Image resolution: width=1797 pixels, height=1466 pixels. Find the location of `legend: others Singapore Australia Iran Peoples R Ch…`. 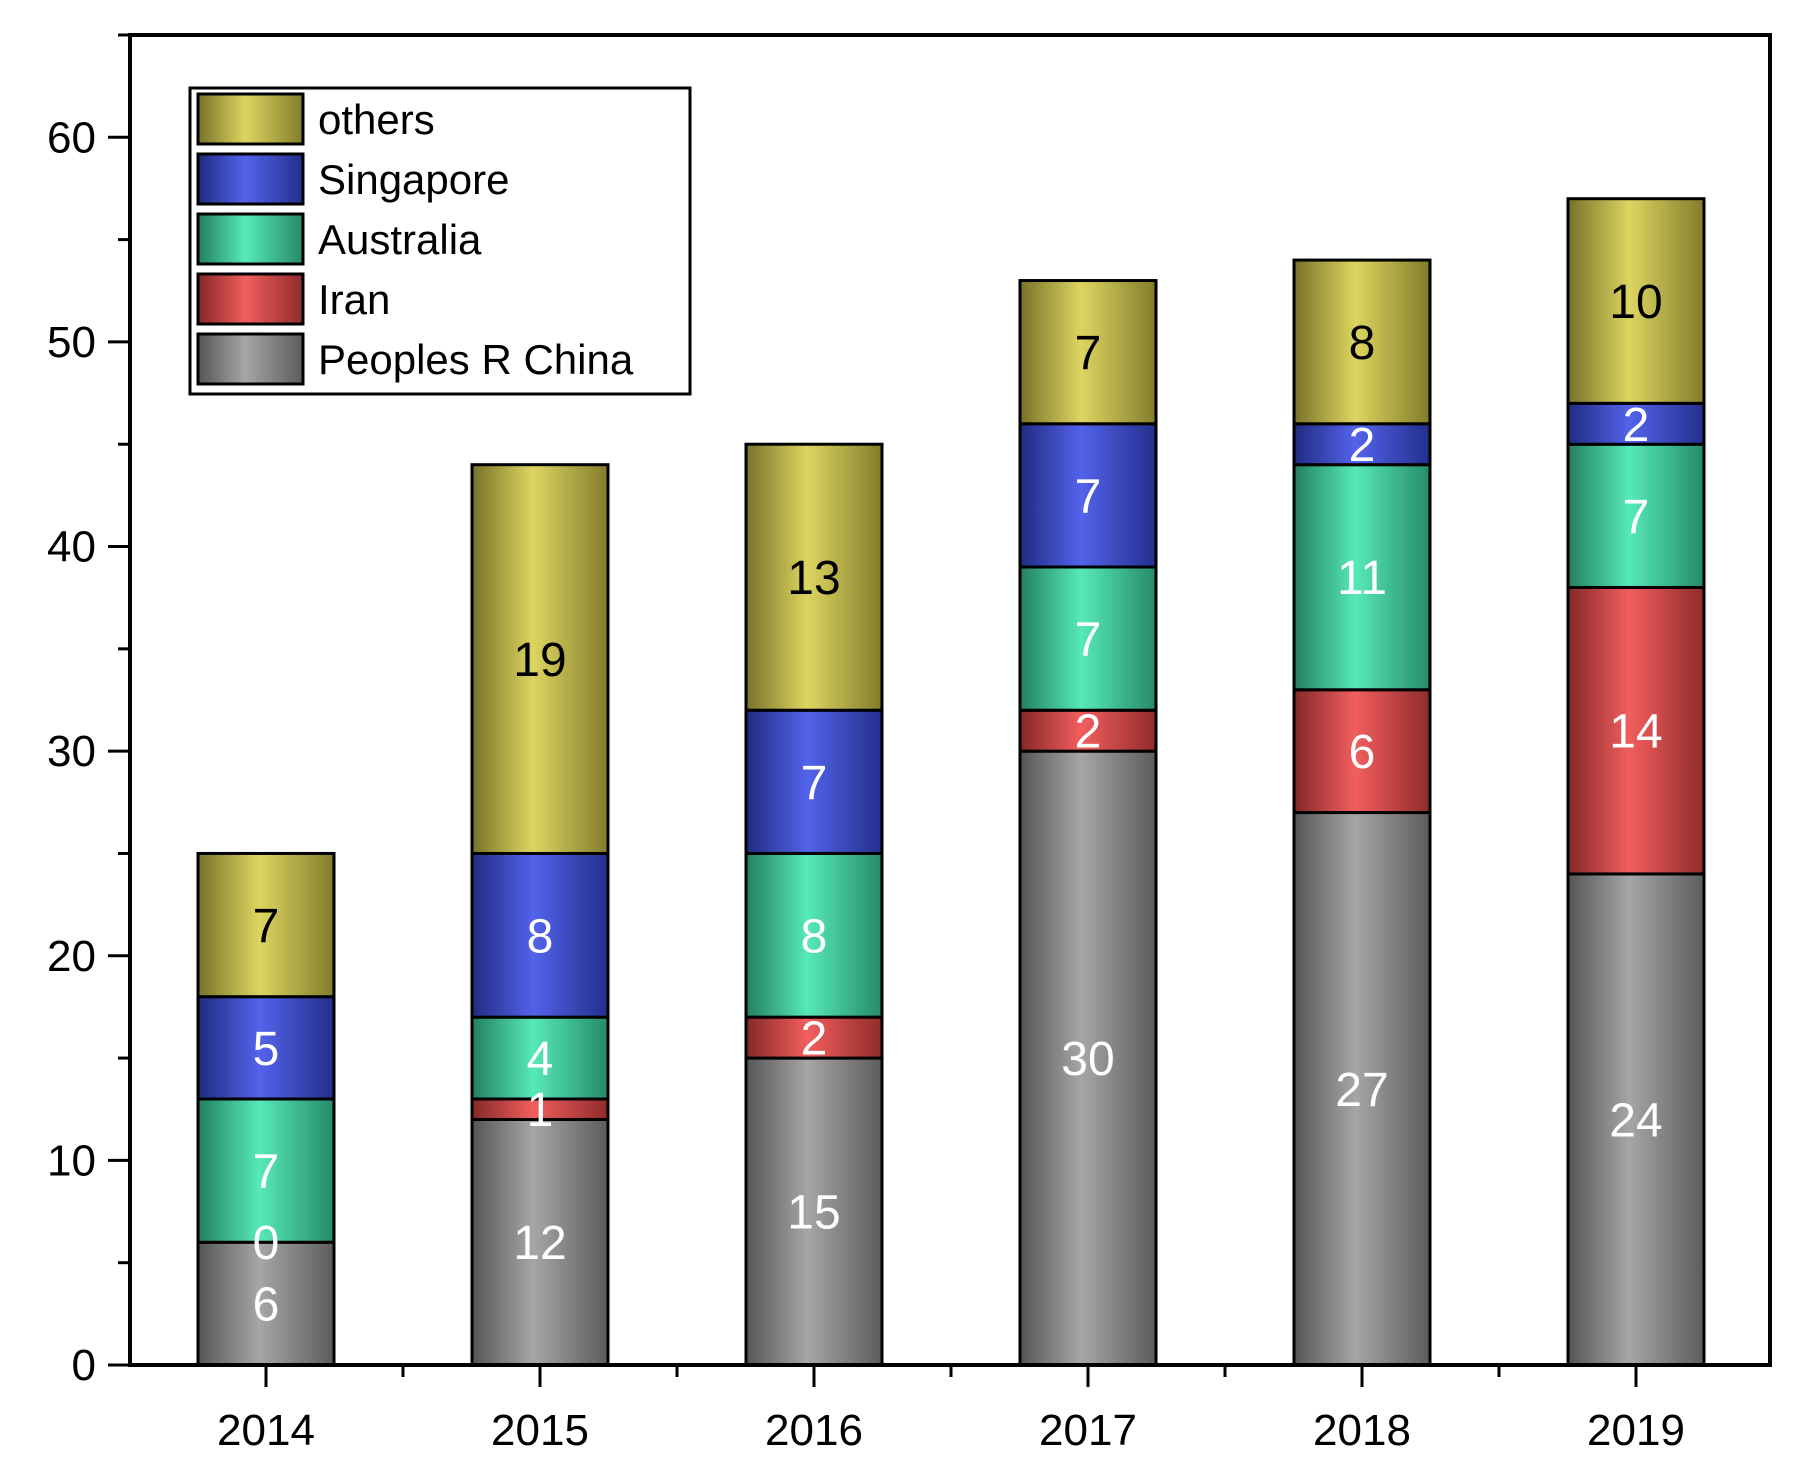

legend: others Singapore Australia Iran Peoples R Ch… is located at coordinates (440, 241).